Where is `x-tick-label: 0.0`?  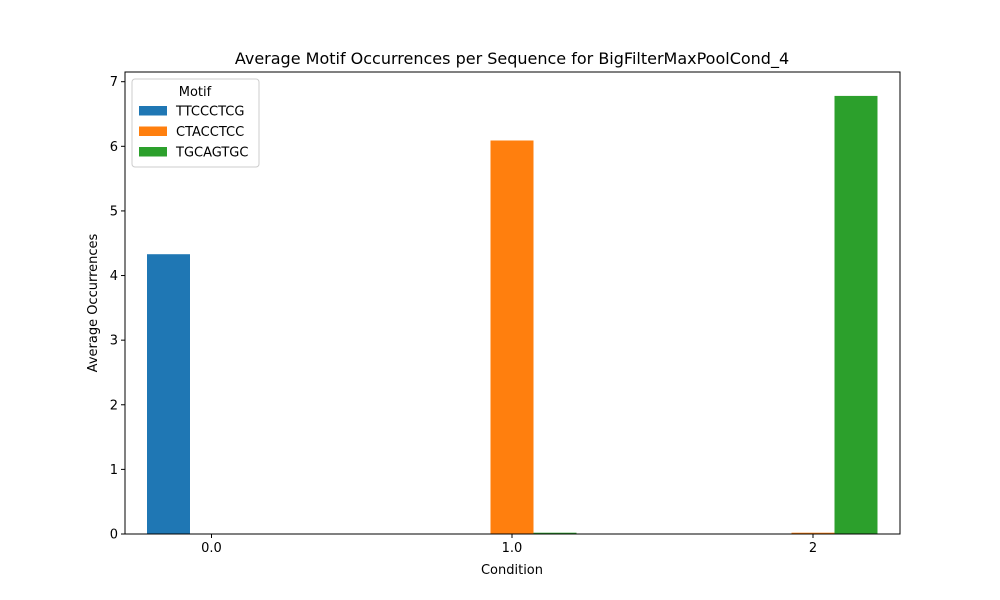 x-tick-label: 0.0 is located at coordinates (211, 548).